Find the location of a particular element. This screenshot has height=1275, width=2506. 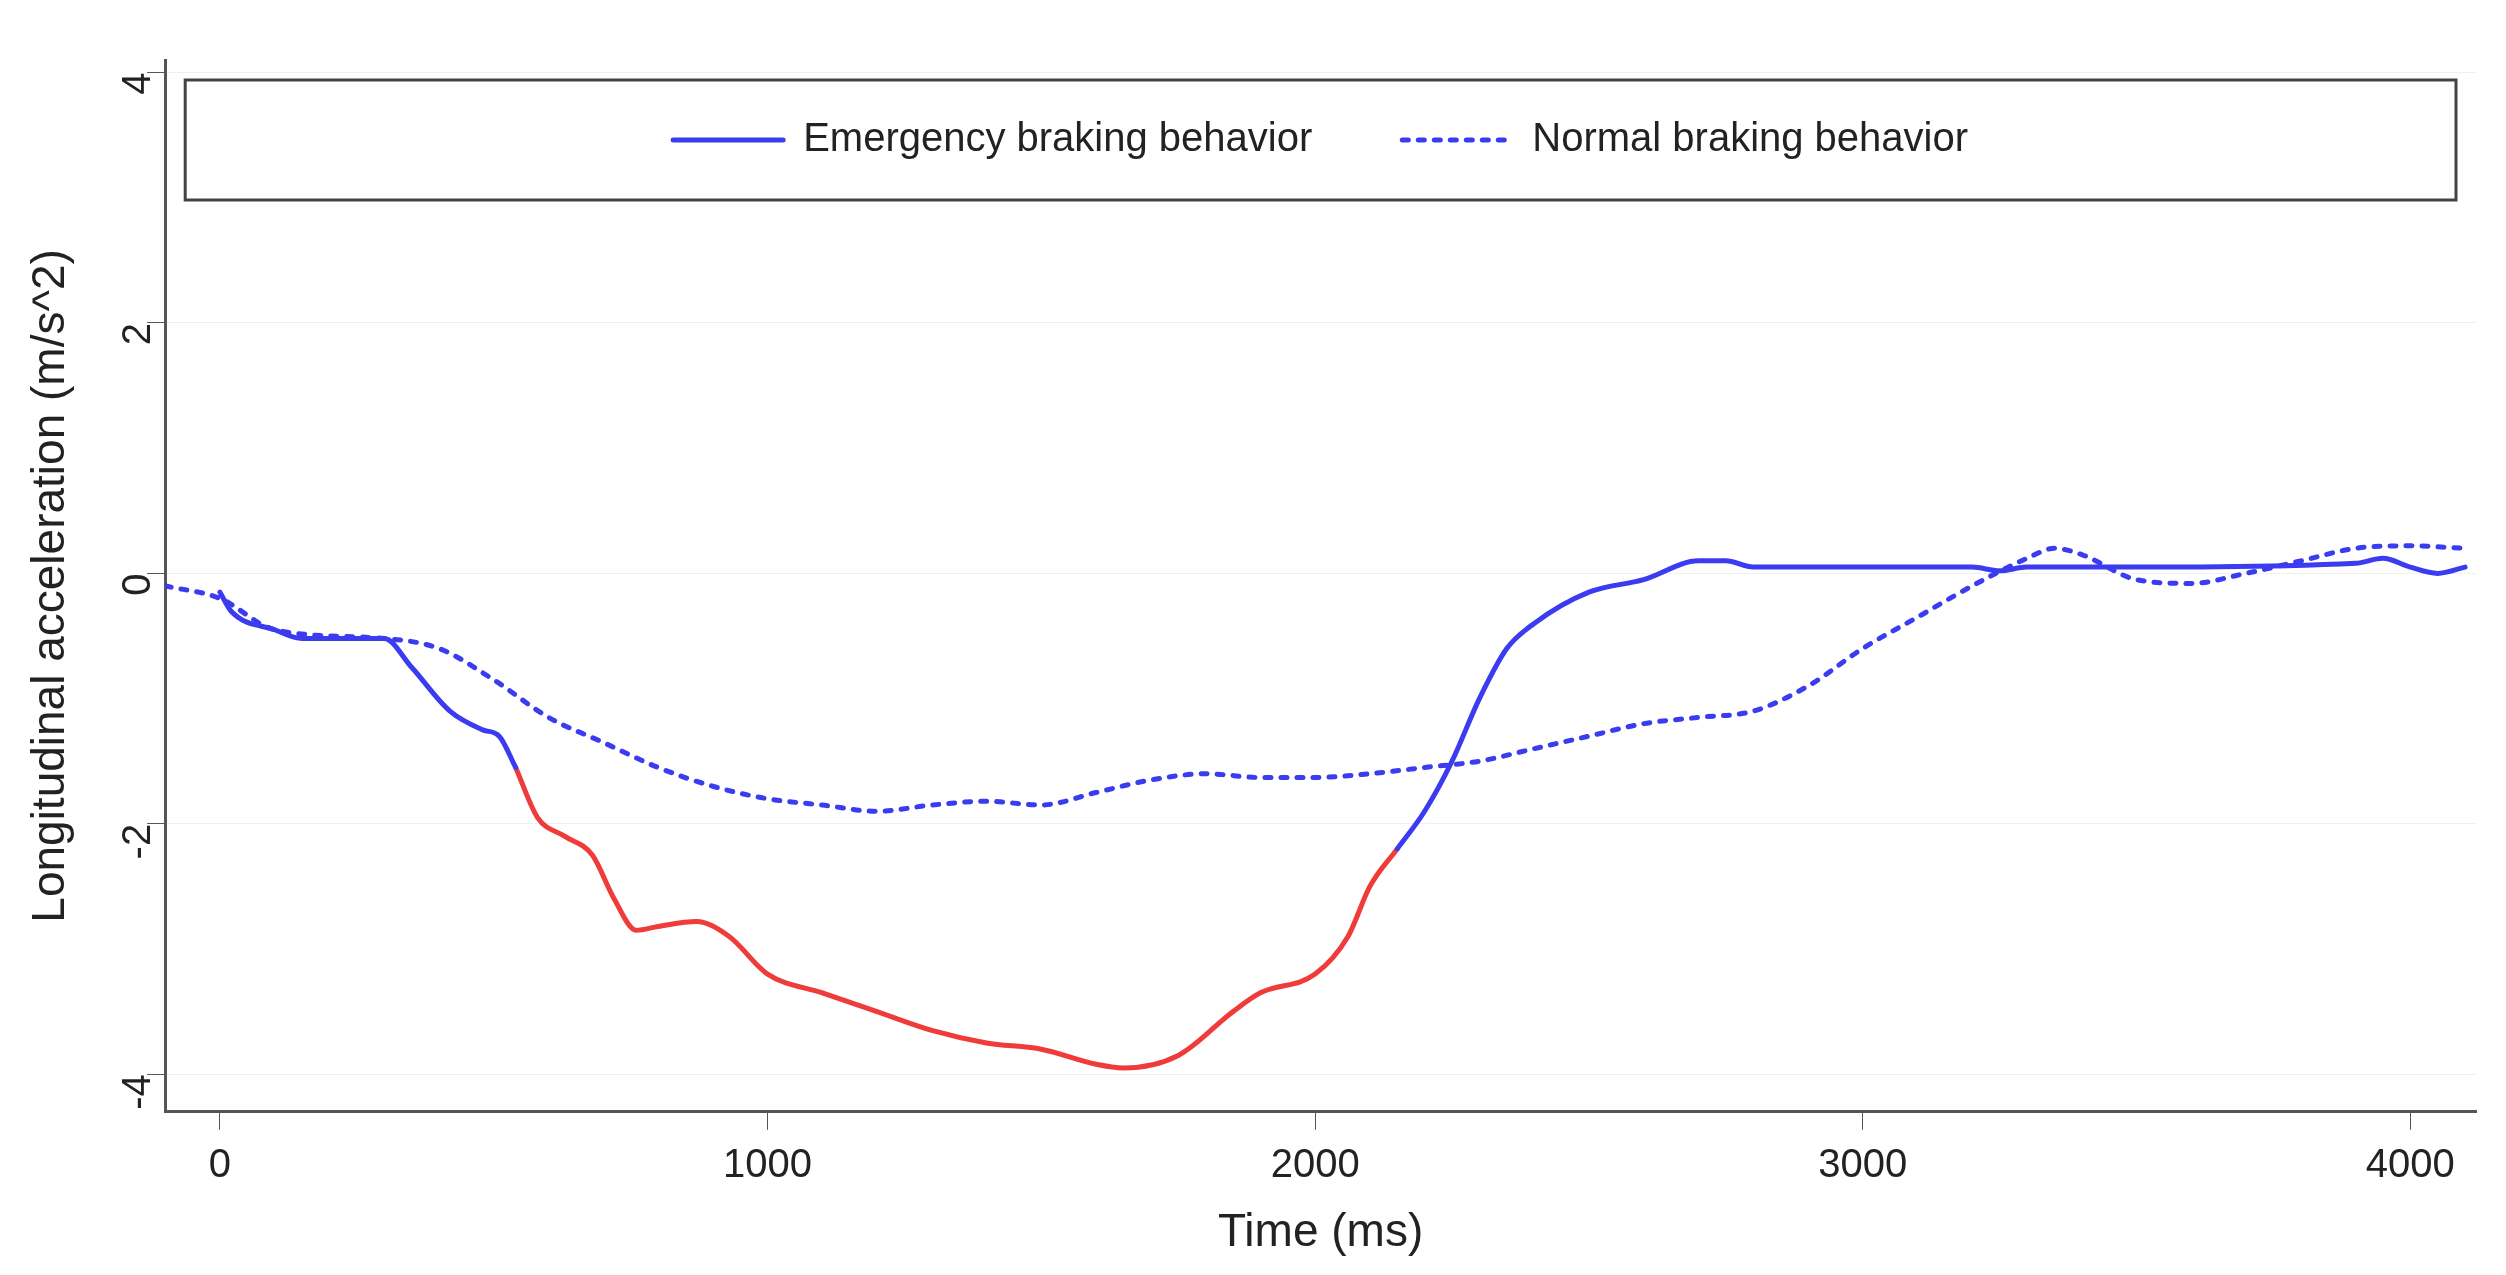

y-tick-label: -4 is located at coordinates (136, 1092).